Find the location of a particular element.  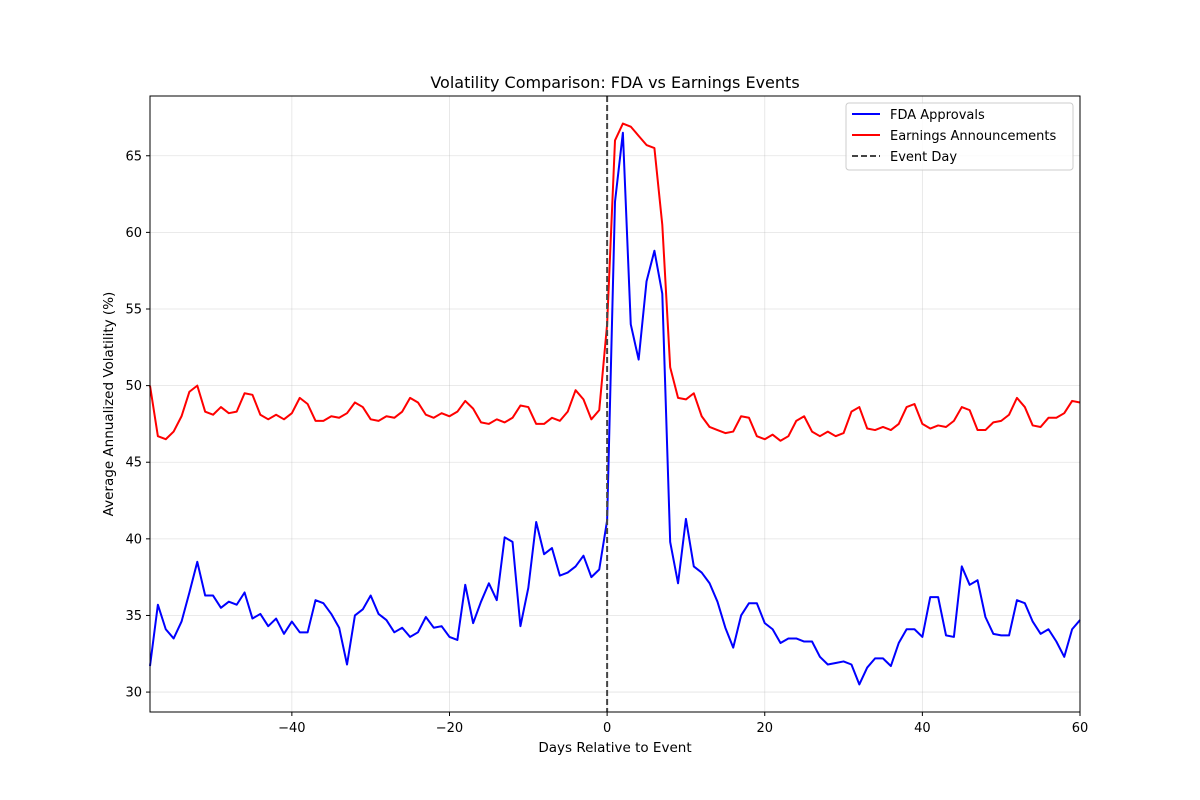

y-tick-label: 50 is located at coordinates (133, 386).